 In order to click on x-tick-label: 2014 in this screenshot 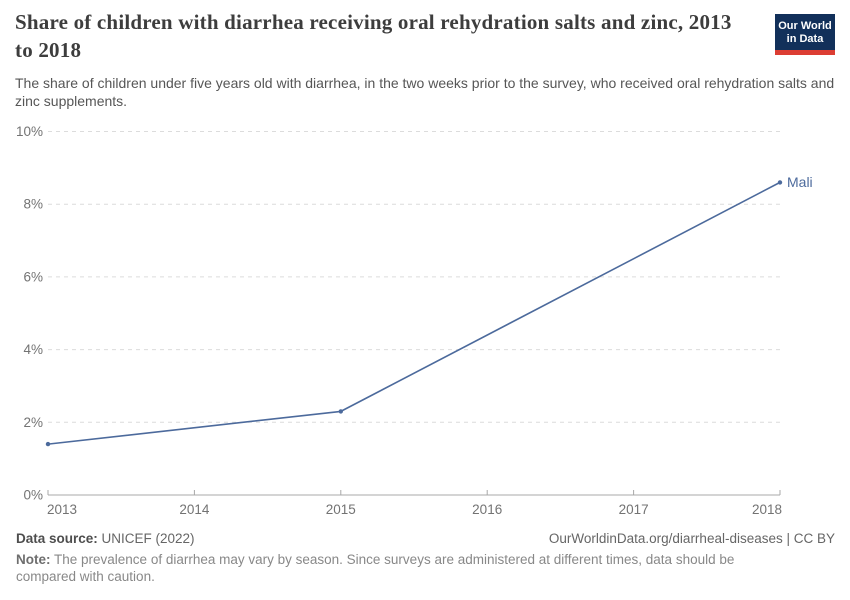, I will do `click(194, 509)`.